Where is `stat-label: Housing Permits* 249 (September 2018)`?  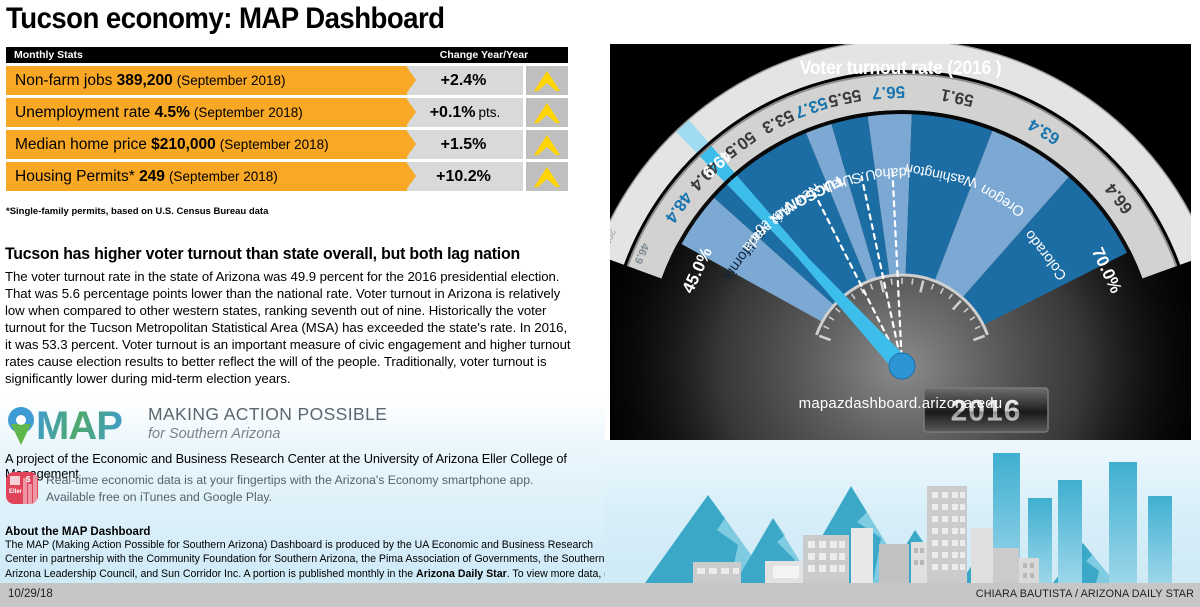
stat-label: Housing Permits* 249 (September 2018) is located at coordinates (211, 176).